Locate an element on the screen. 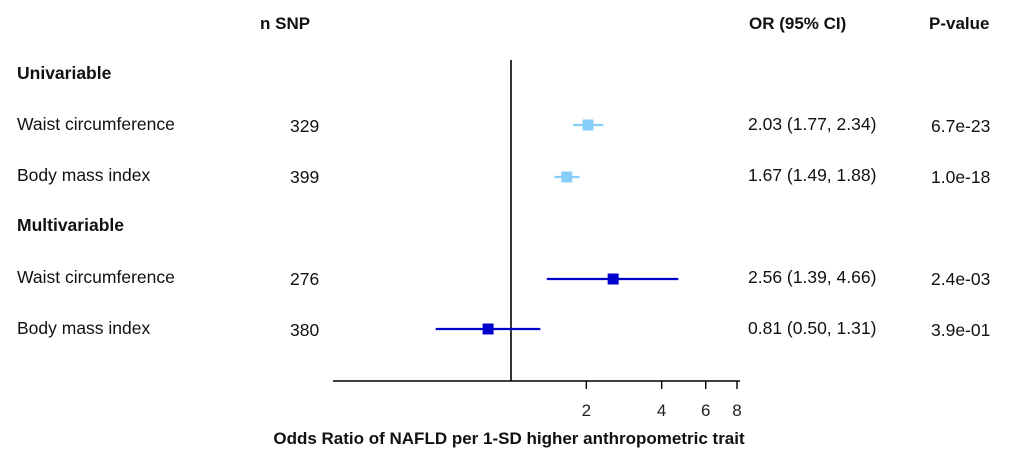  x-tick-label: 8 is located at coordinates (736, 410).